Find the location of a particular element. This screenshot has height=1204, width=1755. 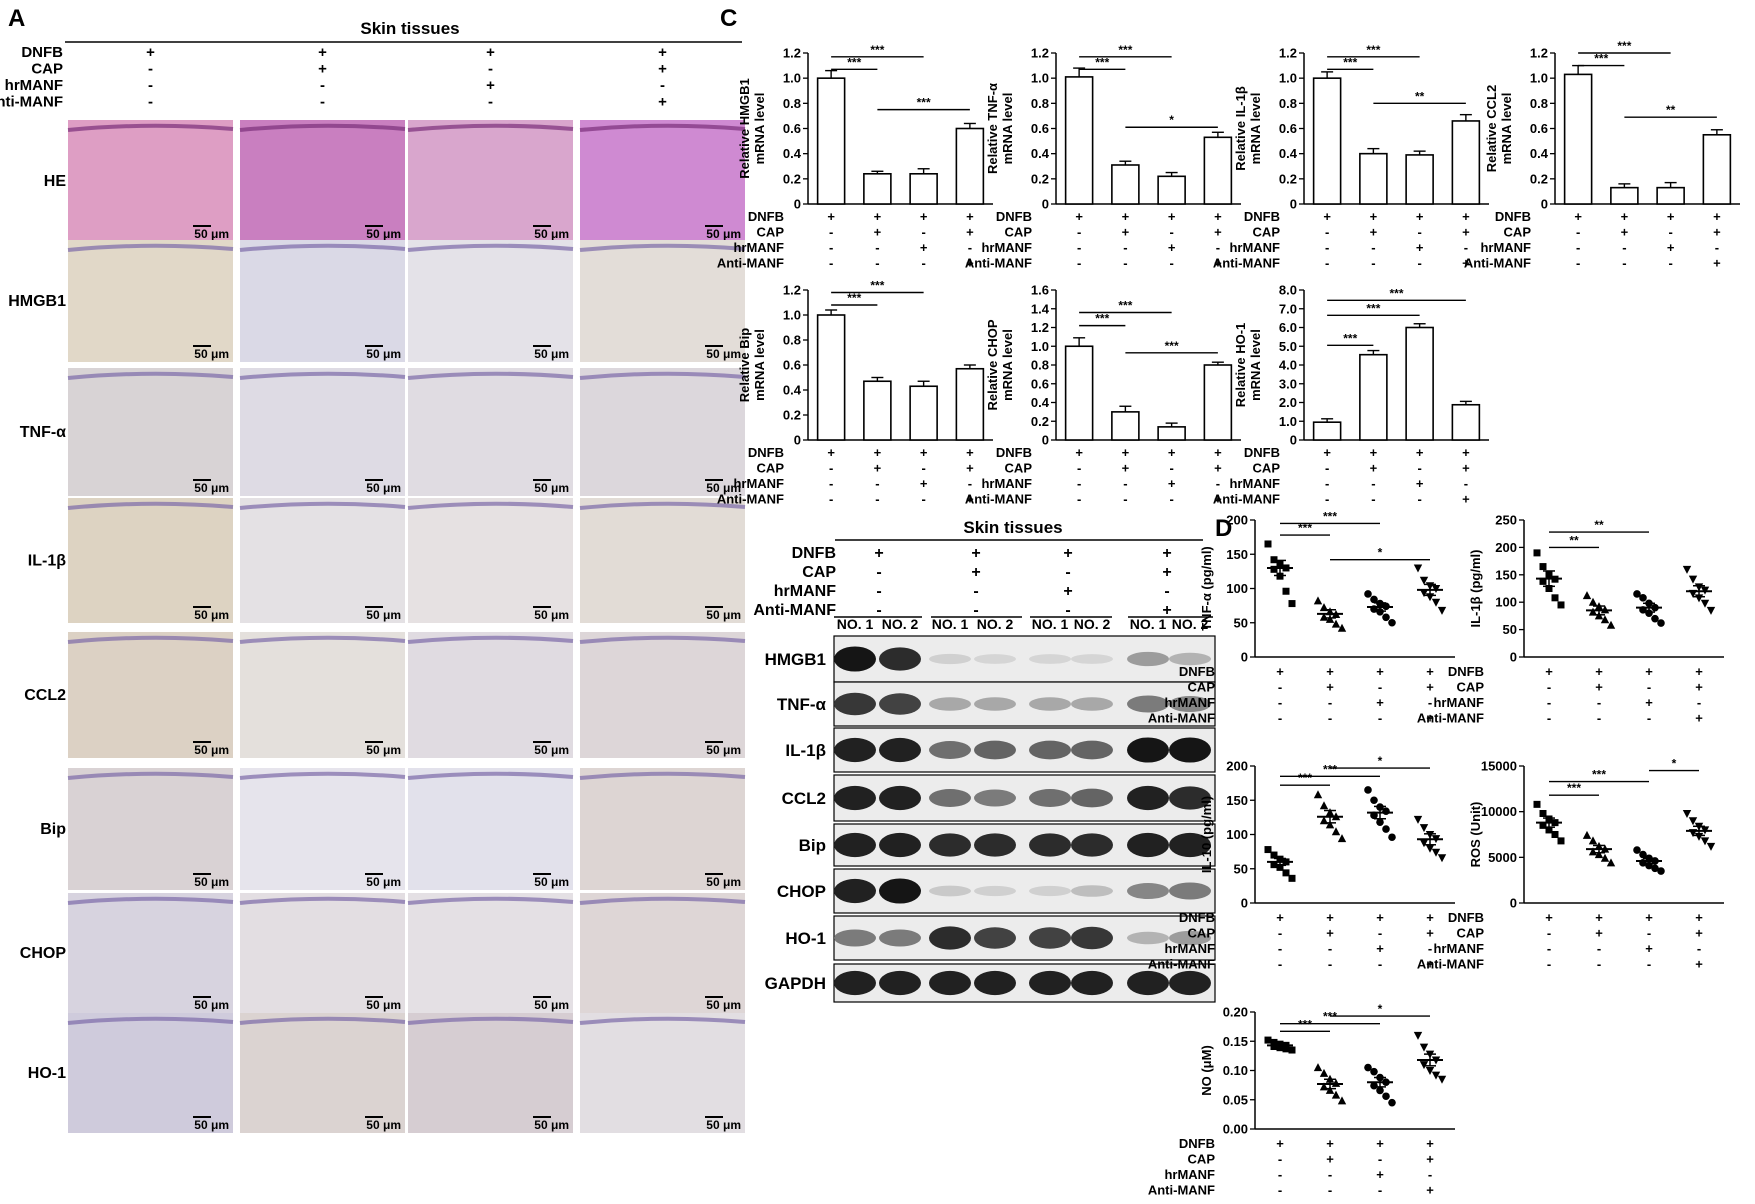

panel-c-chart-3-ytick-label-5: 1.0 is located at coordinates (1288, 78).